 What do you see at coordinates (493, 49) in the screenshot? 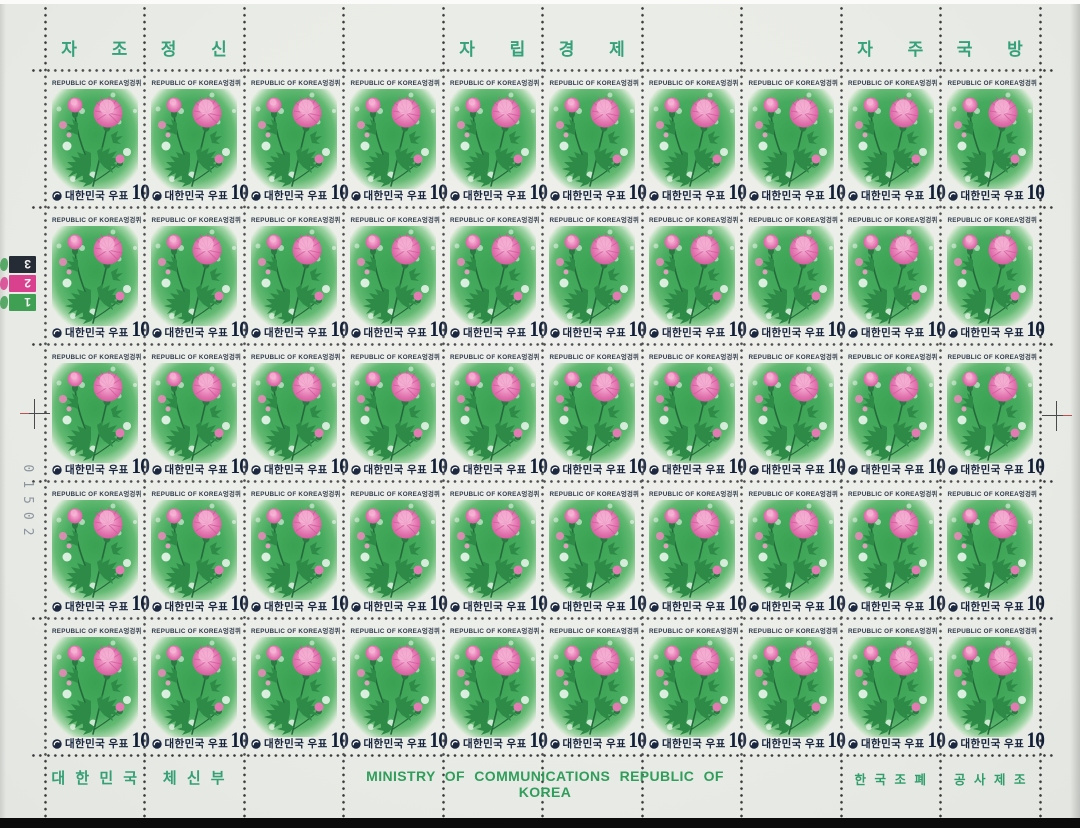
I see `top-slogan-text: 자 립` at bounding box center [493, 49].